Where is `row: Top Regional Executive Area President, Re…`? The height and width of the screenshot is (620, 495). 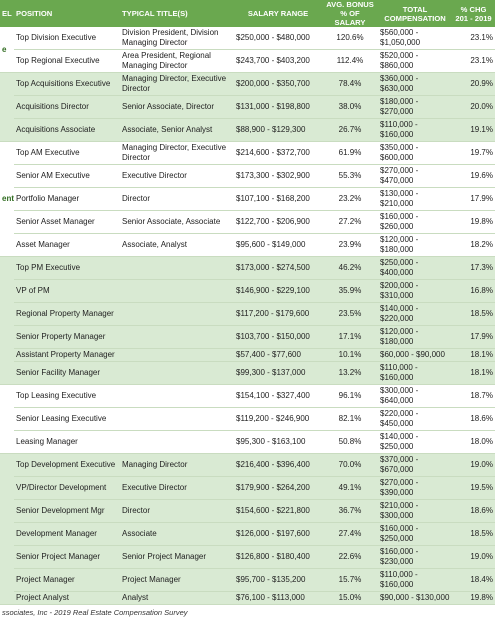 row: Top Regional Executive Area President, Re… is located at coordinates (247, 61).